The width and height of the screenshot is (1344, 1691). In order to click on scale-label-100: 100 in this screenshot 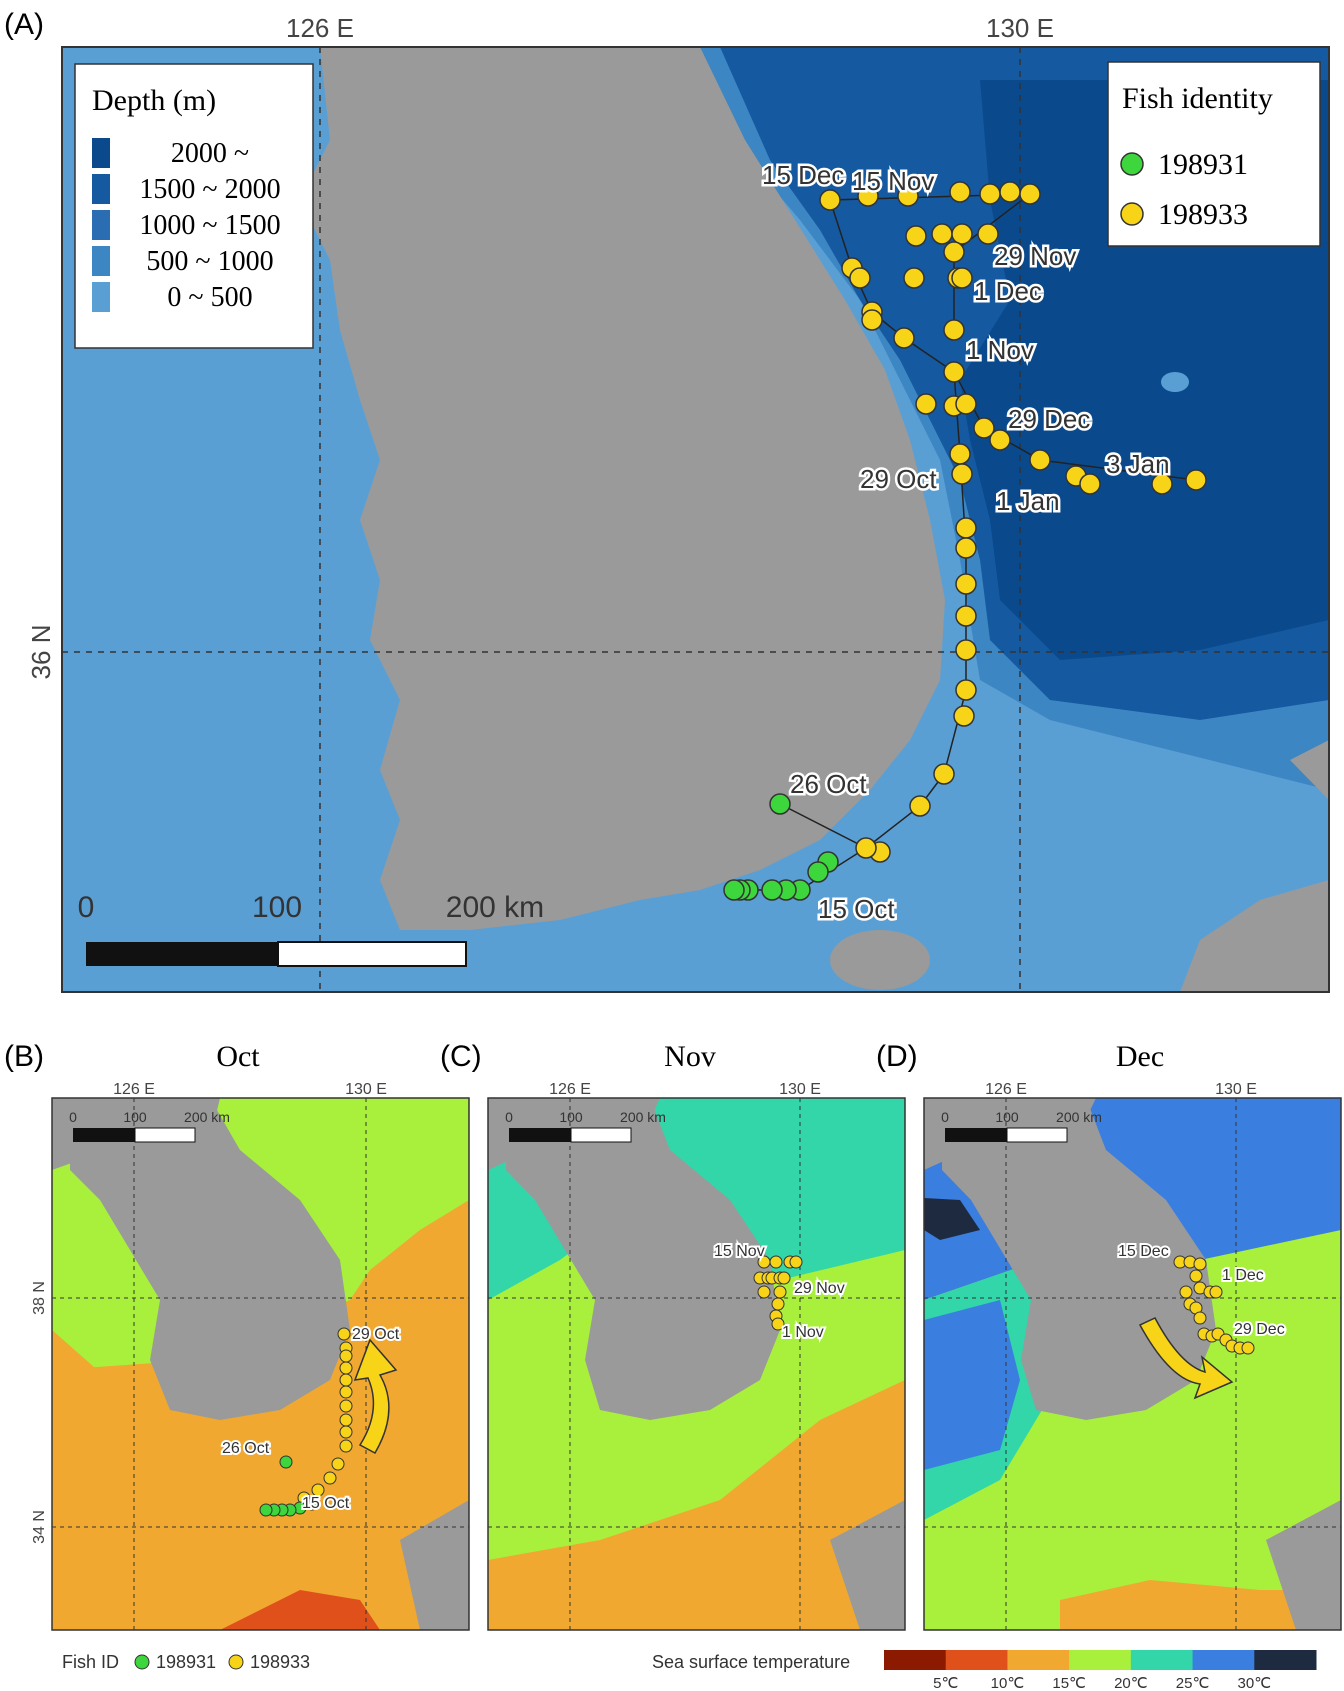, I will do `click(277, 907)`.